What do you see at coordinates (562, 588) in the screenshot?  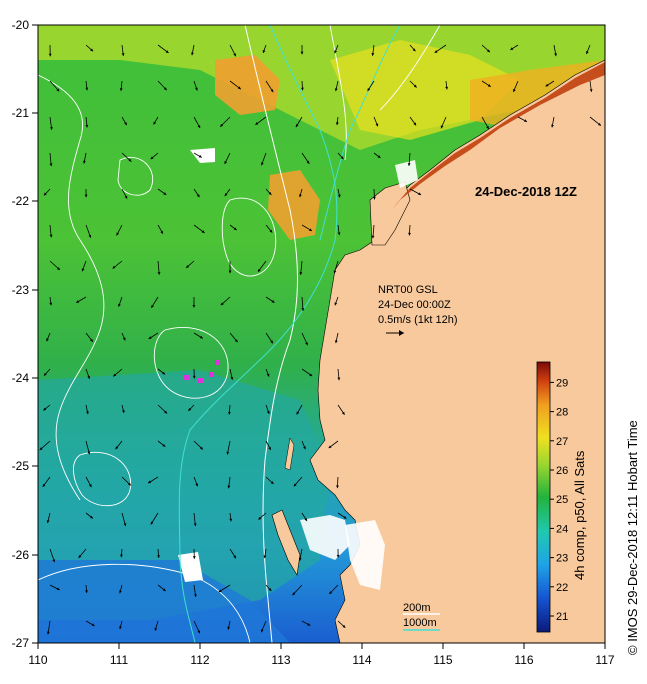 I see `colorbar-tick-label: 22` at bounding box center [562, 588].